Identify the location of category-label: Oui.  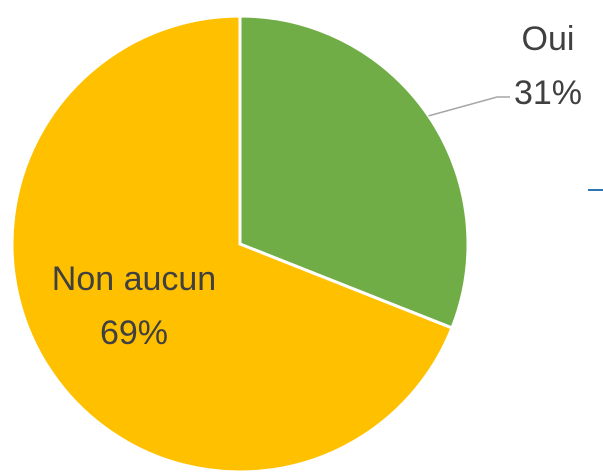
(548, 39).